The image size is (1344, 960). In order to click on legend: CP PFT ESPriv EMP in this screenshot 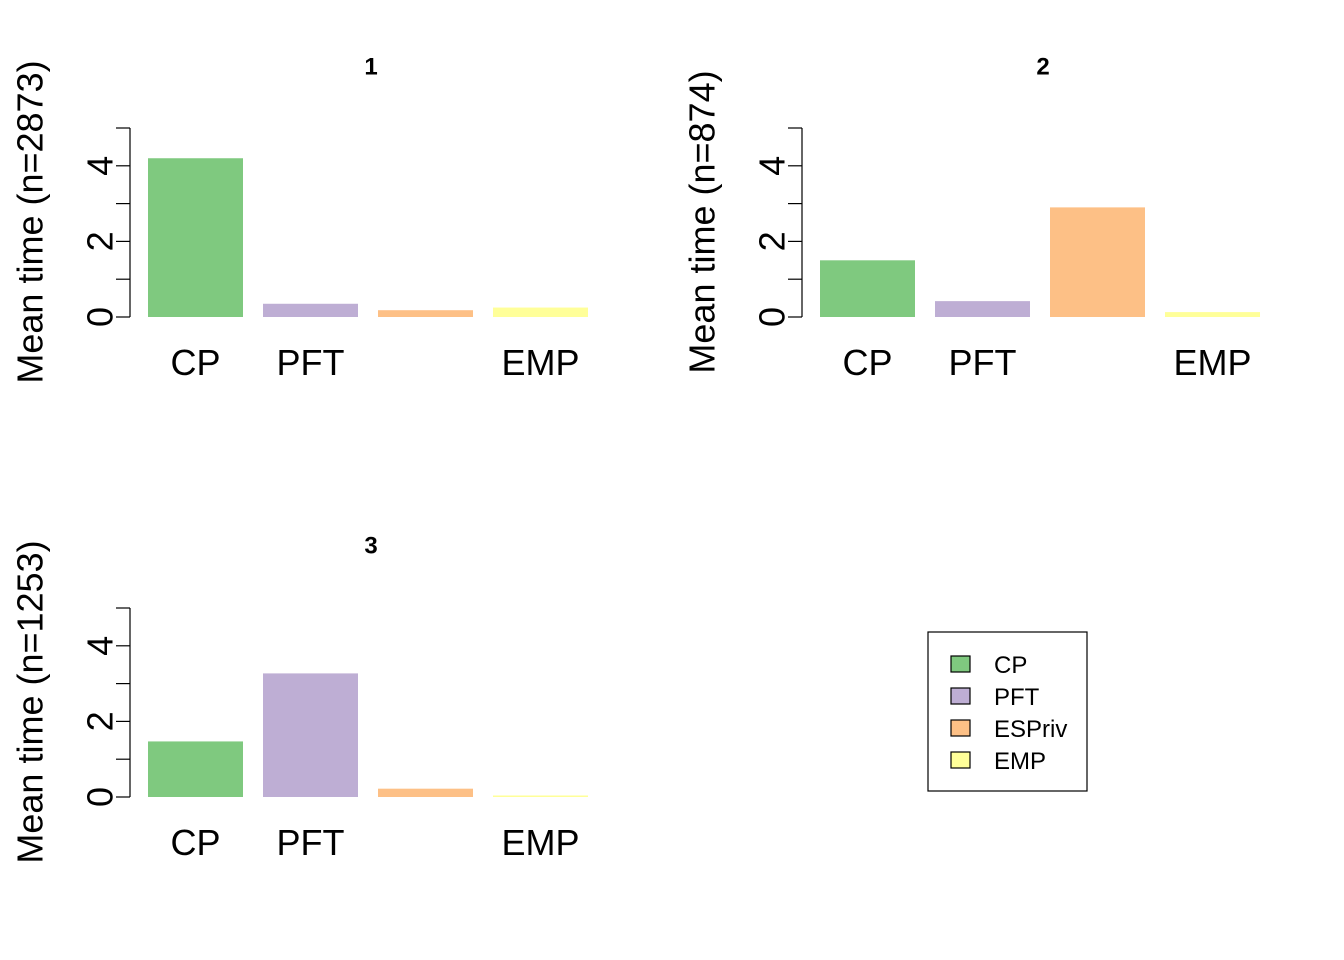, I will do `click(1007, 711)`.